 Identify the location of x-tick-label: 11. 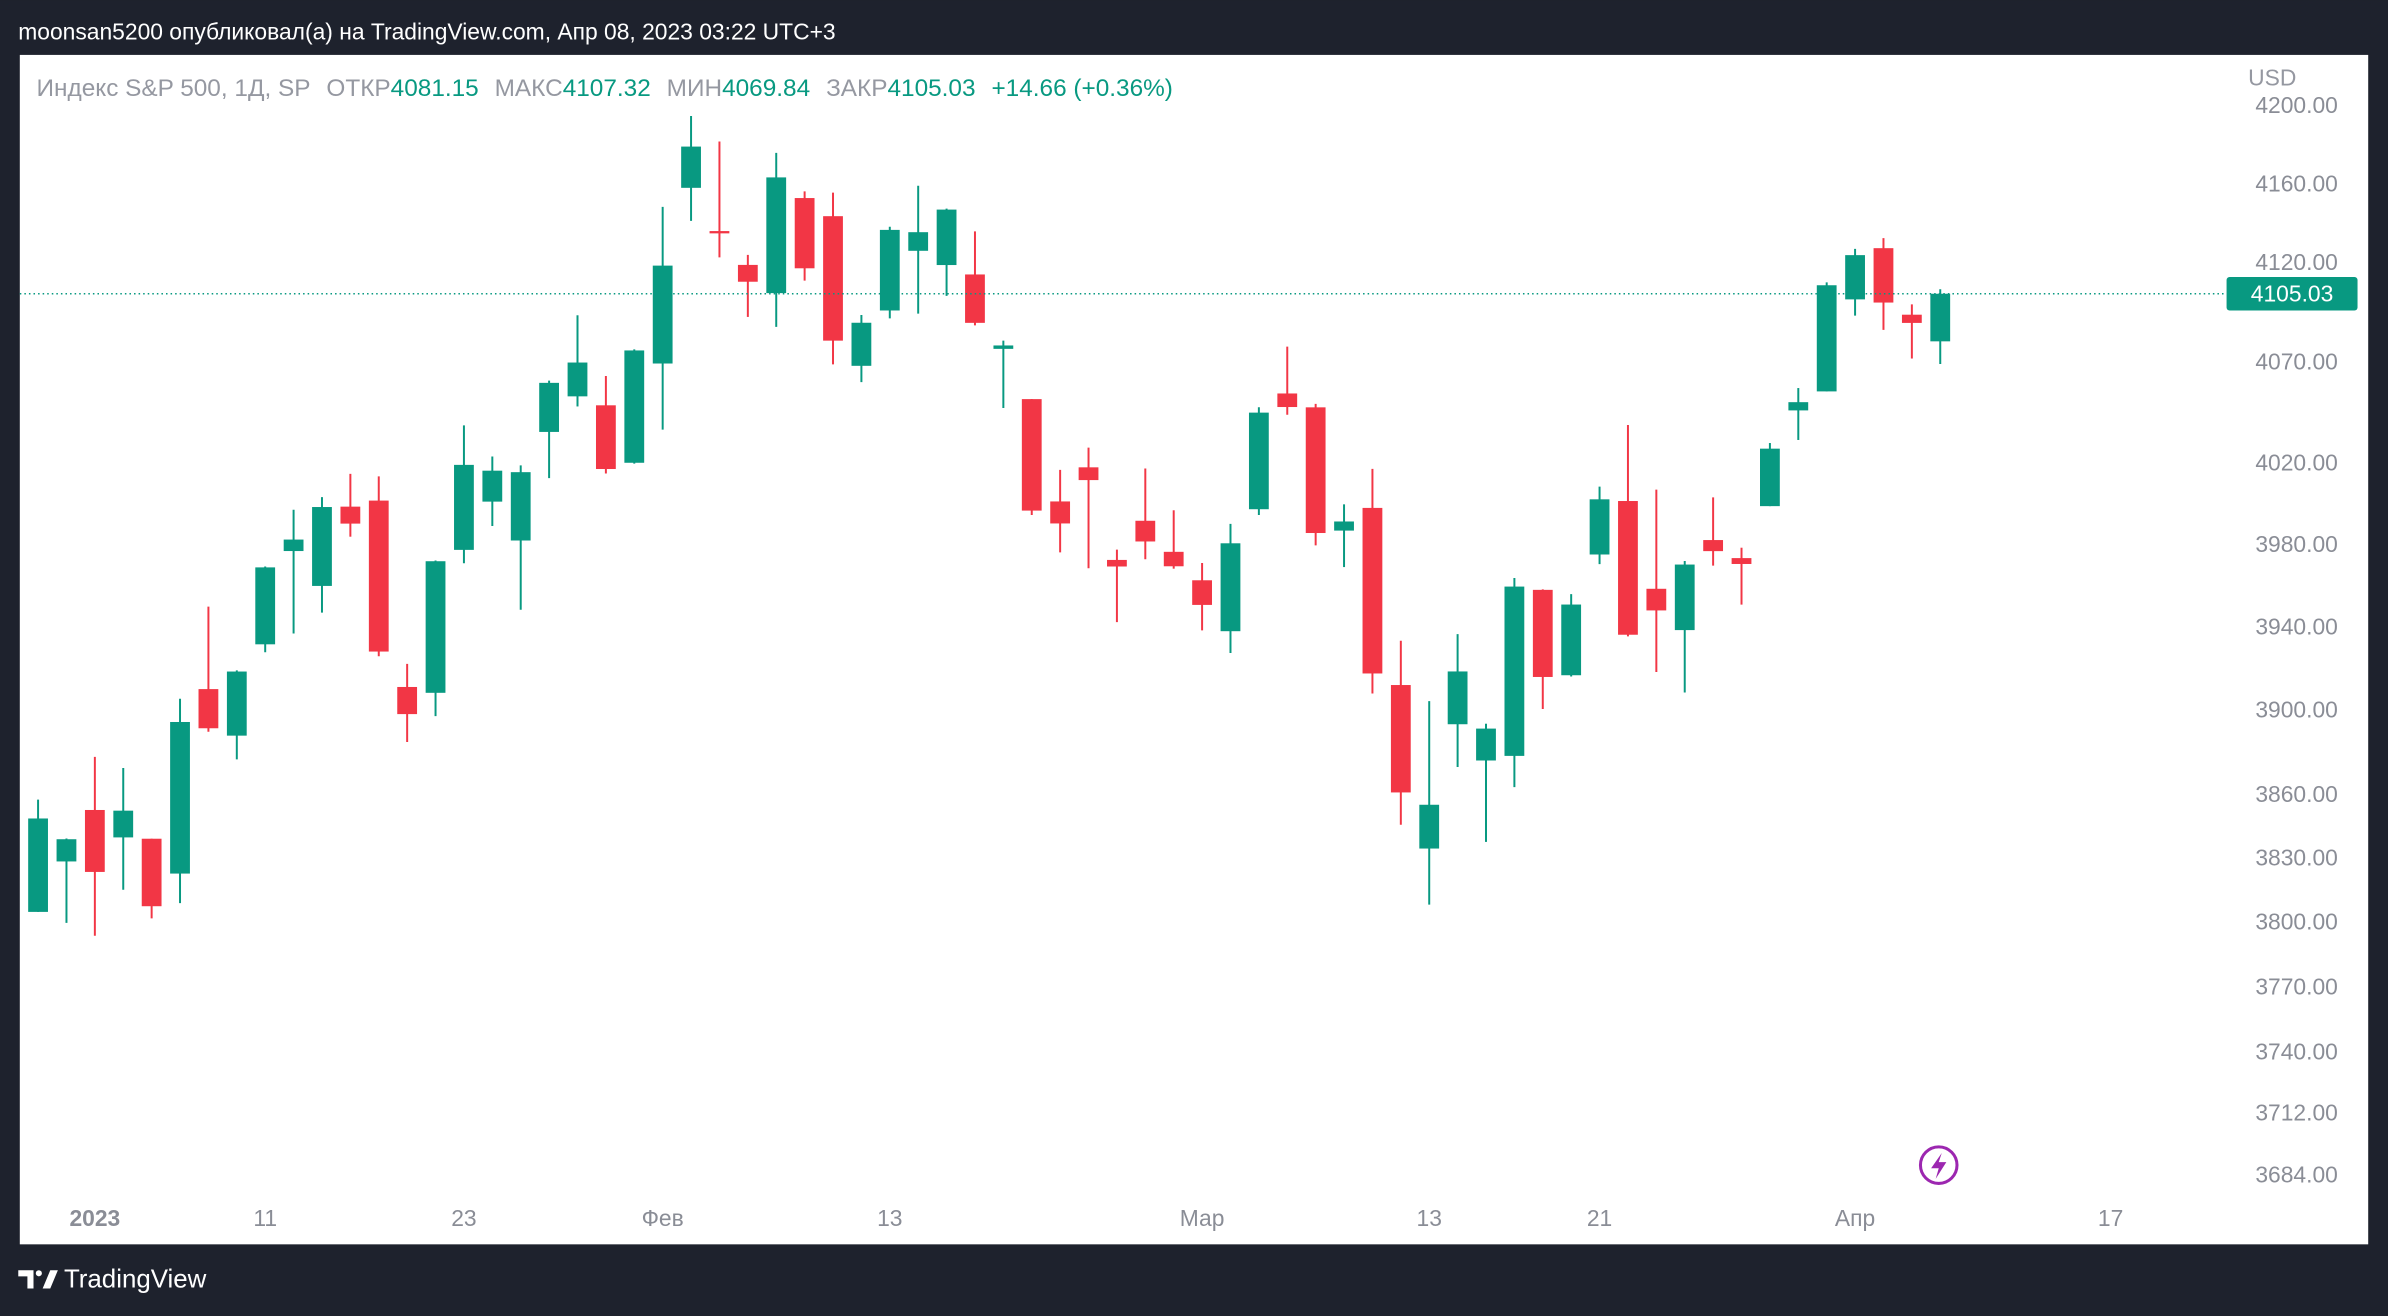
(265, 1218).